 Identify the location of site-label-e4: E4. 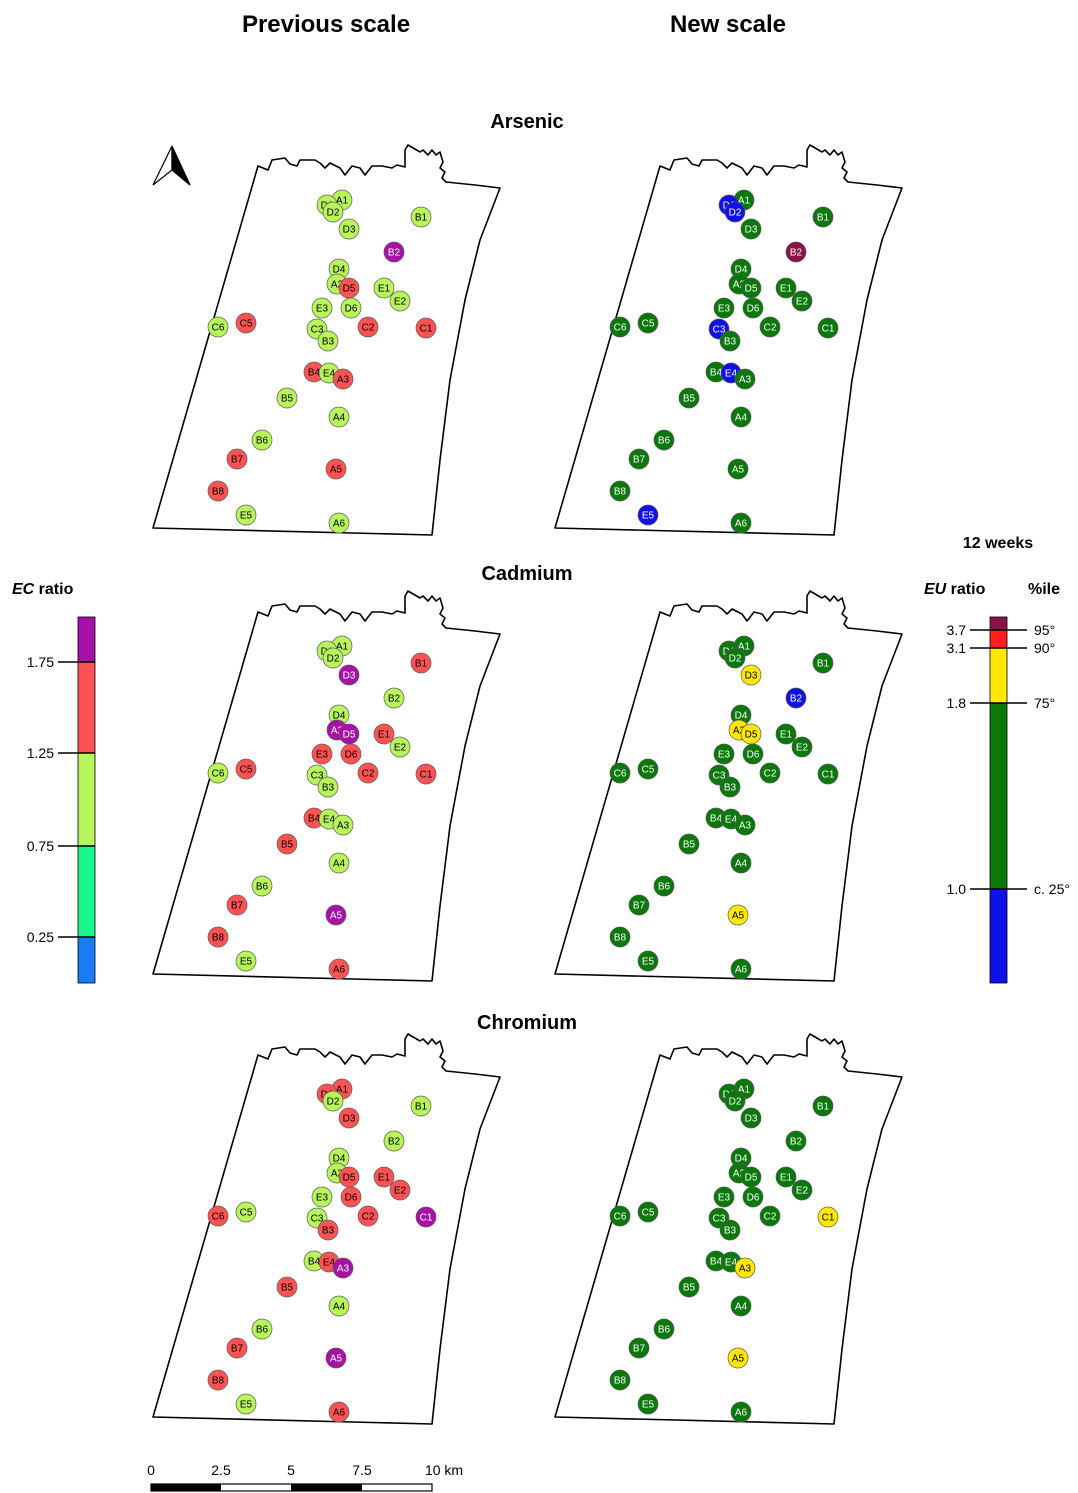
(329, 820).